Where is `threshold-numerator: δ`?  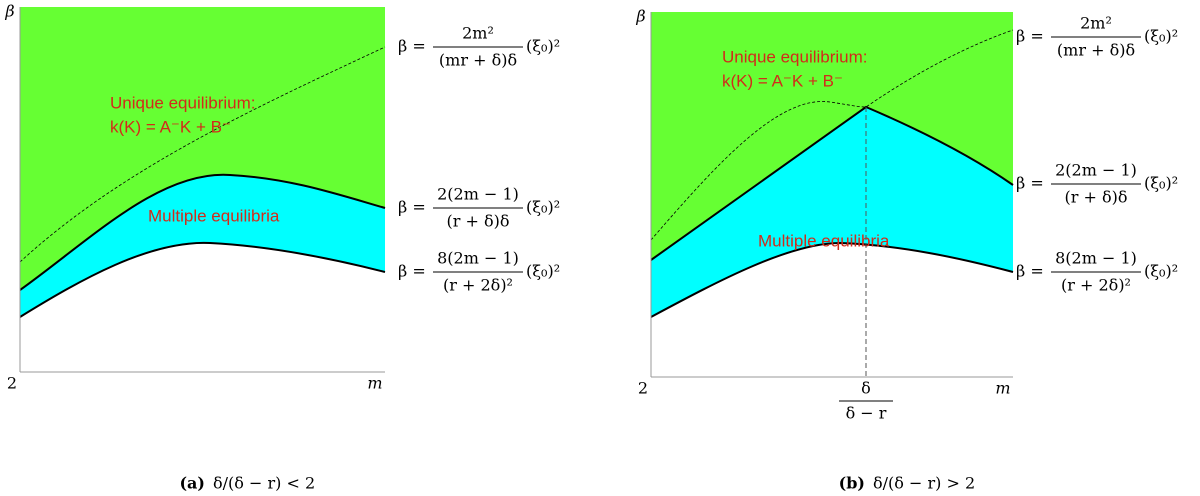 threshold-numerator: δ is located at coordinates (866, 388).